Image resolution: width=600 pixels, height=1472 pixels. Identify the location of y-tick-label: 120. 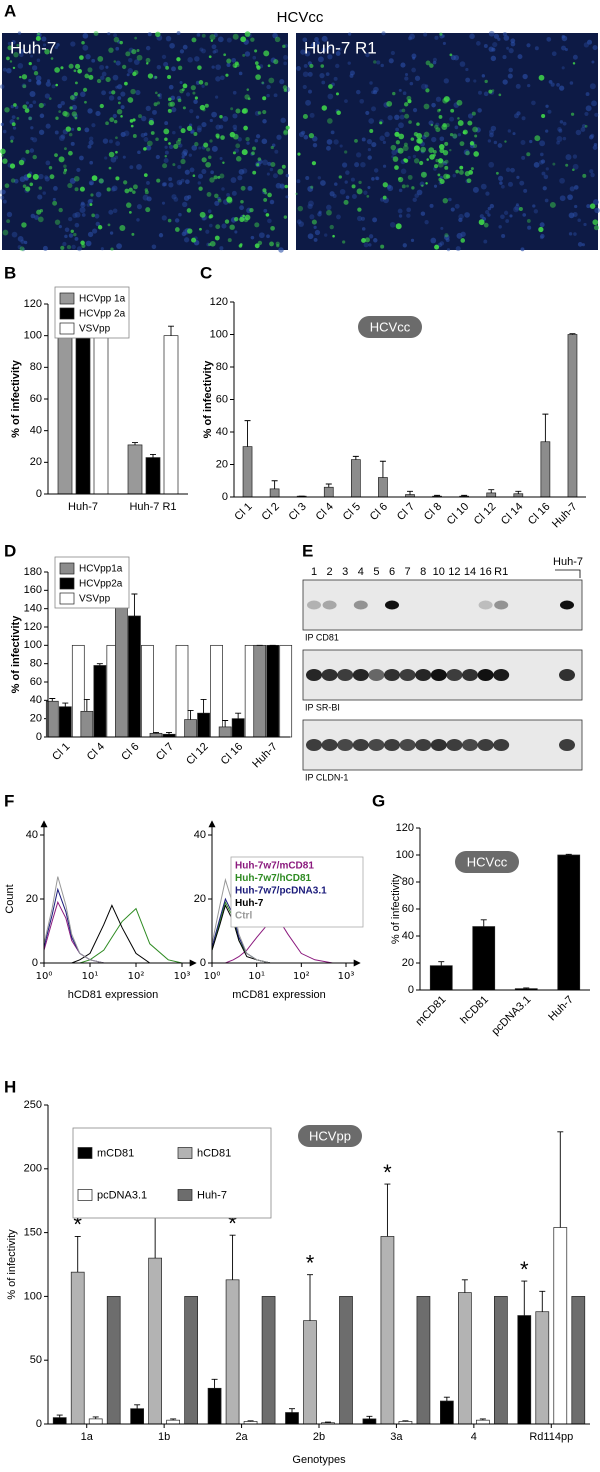
(405, 828).